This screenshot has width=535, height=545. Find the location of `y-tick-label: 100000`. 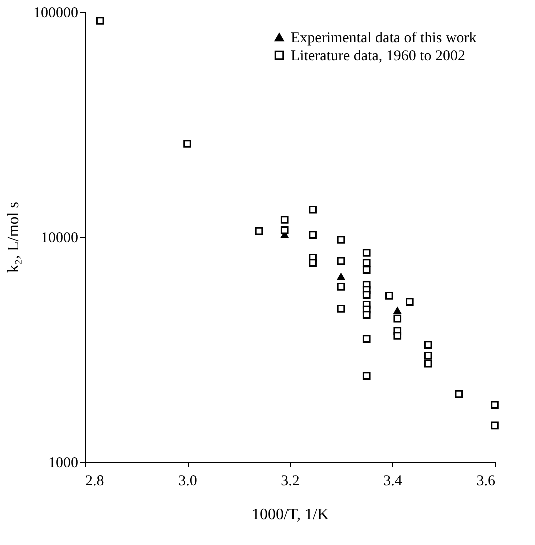

y-tick-label: 100000 is located at coordinates (56, 14).